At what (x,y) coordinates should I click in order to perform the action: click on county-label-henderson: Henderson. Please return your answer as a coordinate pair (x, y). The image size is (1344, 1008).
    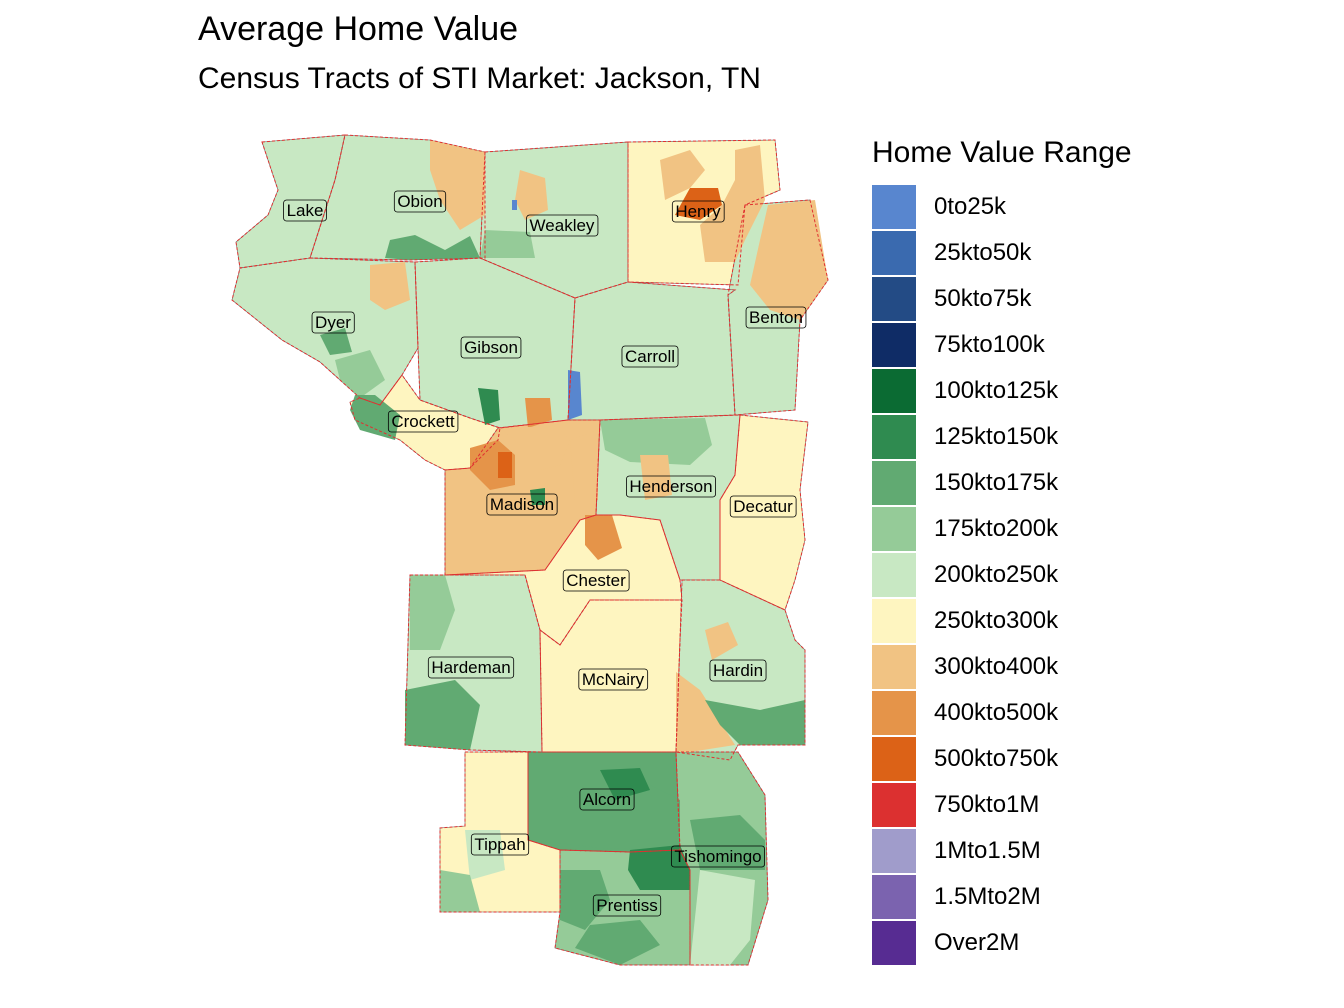
    Looking at the image, I should click on (671, 486).